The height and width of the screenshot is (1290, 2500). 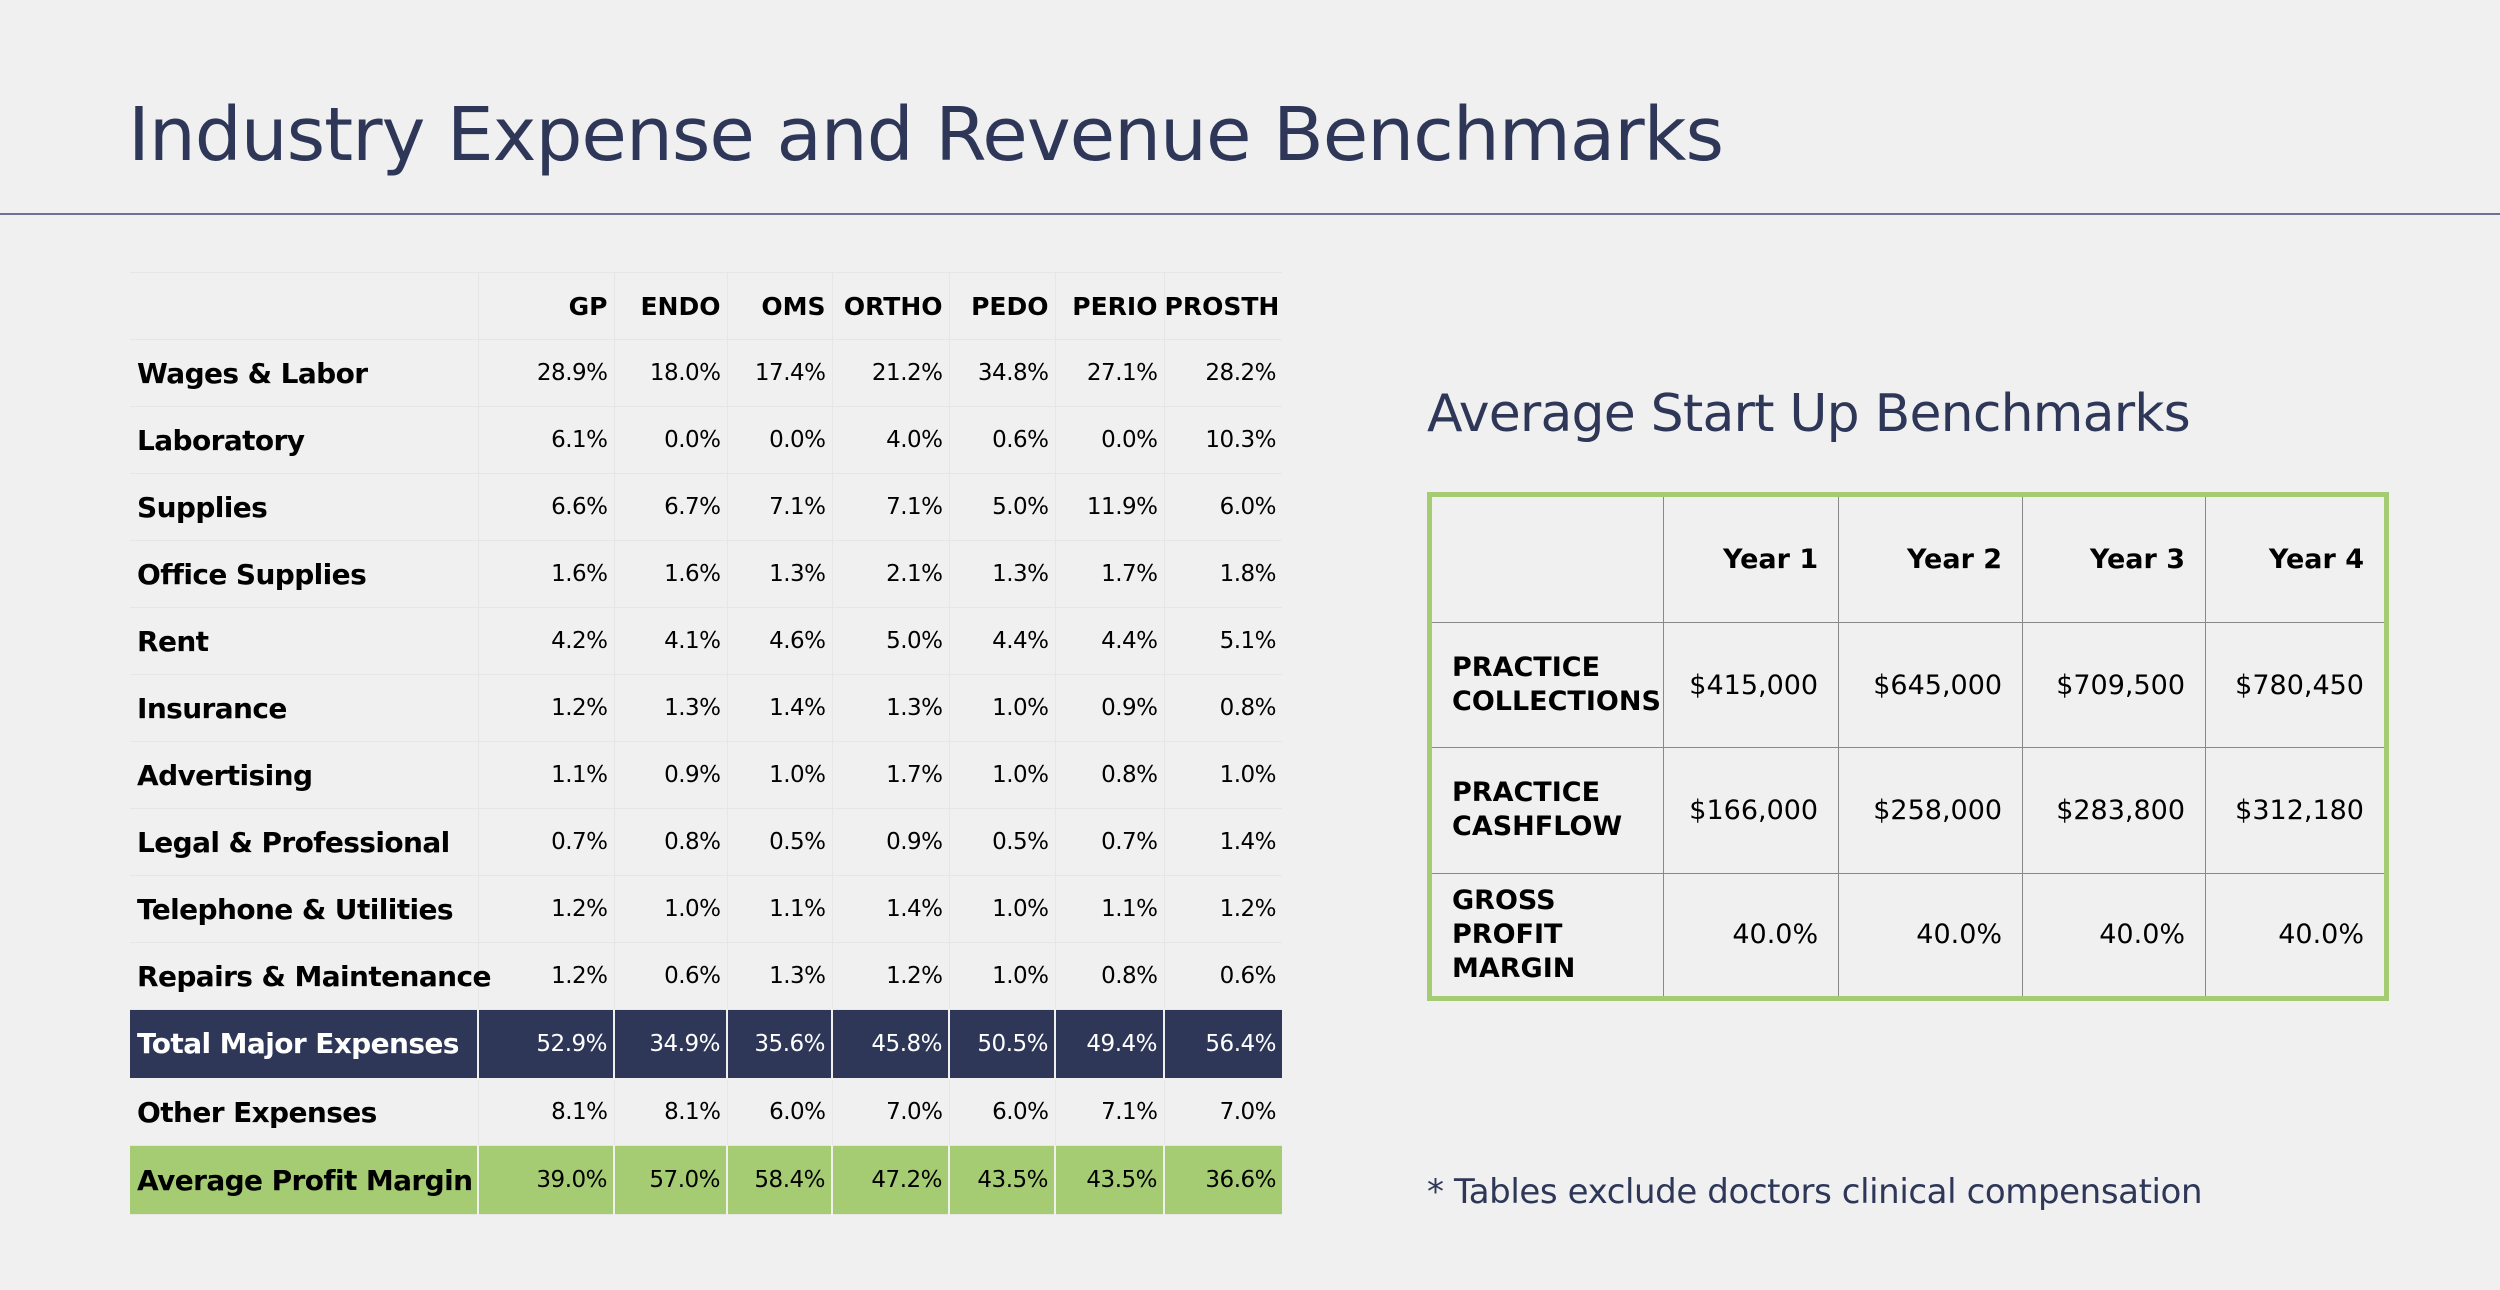 I want to click on table-cell: 17.4%, so click(x=780, y=373).